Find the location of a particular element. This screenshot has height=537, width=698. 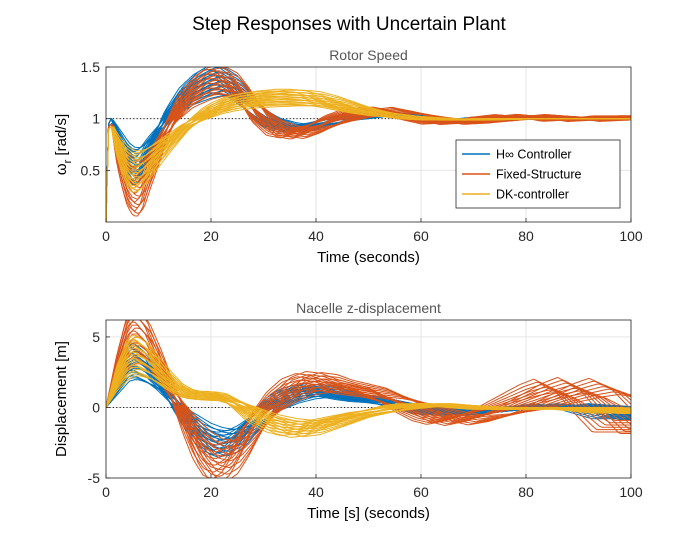

subplot-title: Rotor Speed is located at coordinates (368, 55).